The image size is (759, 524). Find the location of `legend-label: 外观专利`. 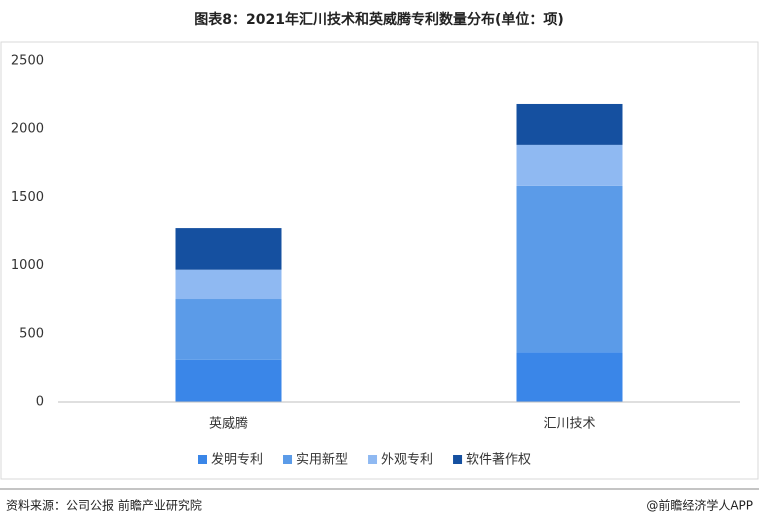

legend-label: 外观专利 is located at coordinates (407, 460).